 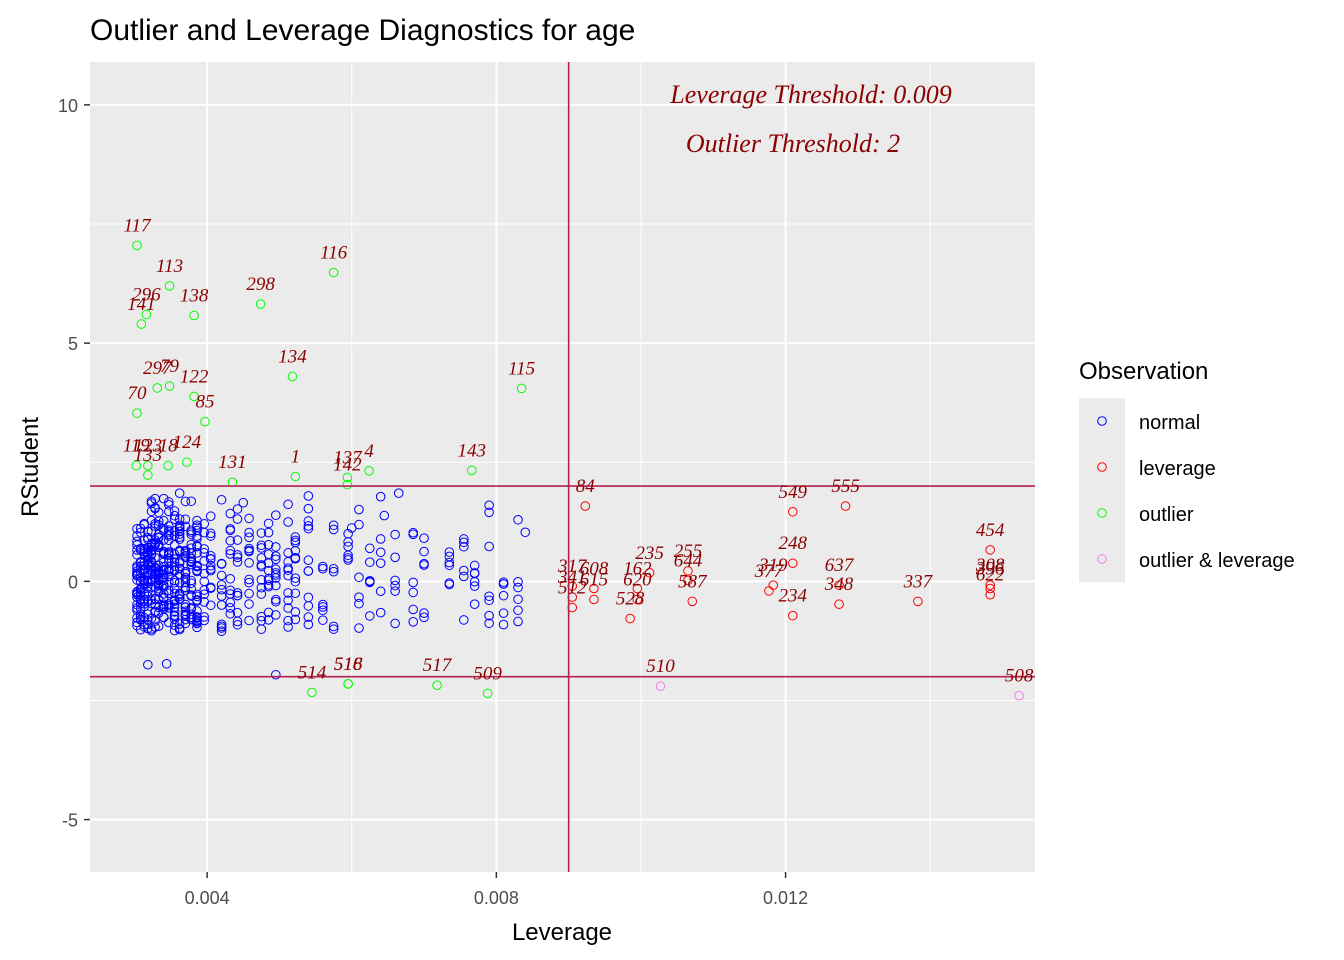 What do you see at coordinates (785, 898) in the screenshot?
I see `x-tick-label: 0.012` at bounding box center [785, 898].